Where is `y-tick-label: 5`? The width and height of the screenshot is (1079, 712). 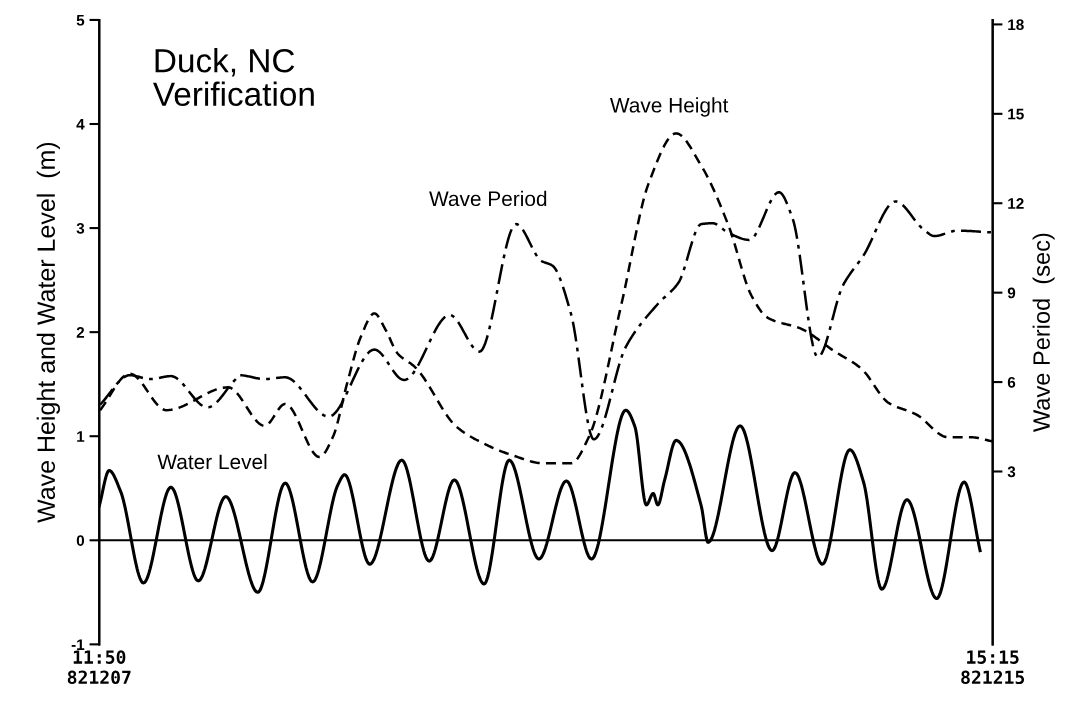 y-tick-label: 5 is located at coordinates (80, 20).